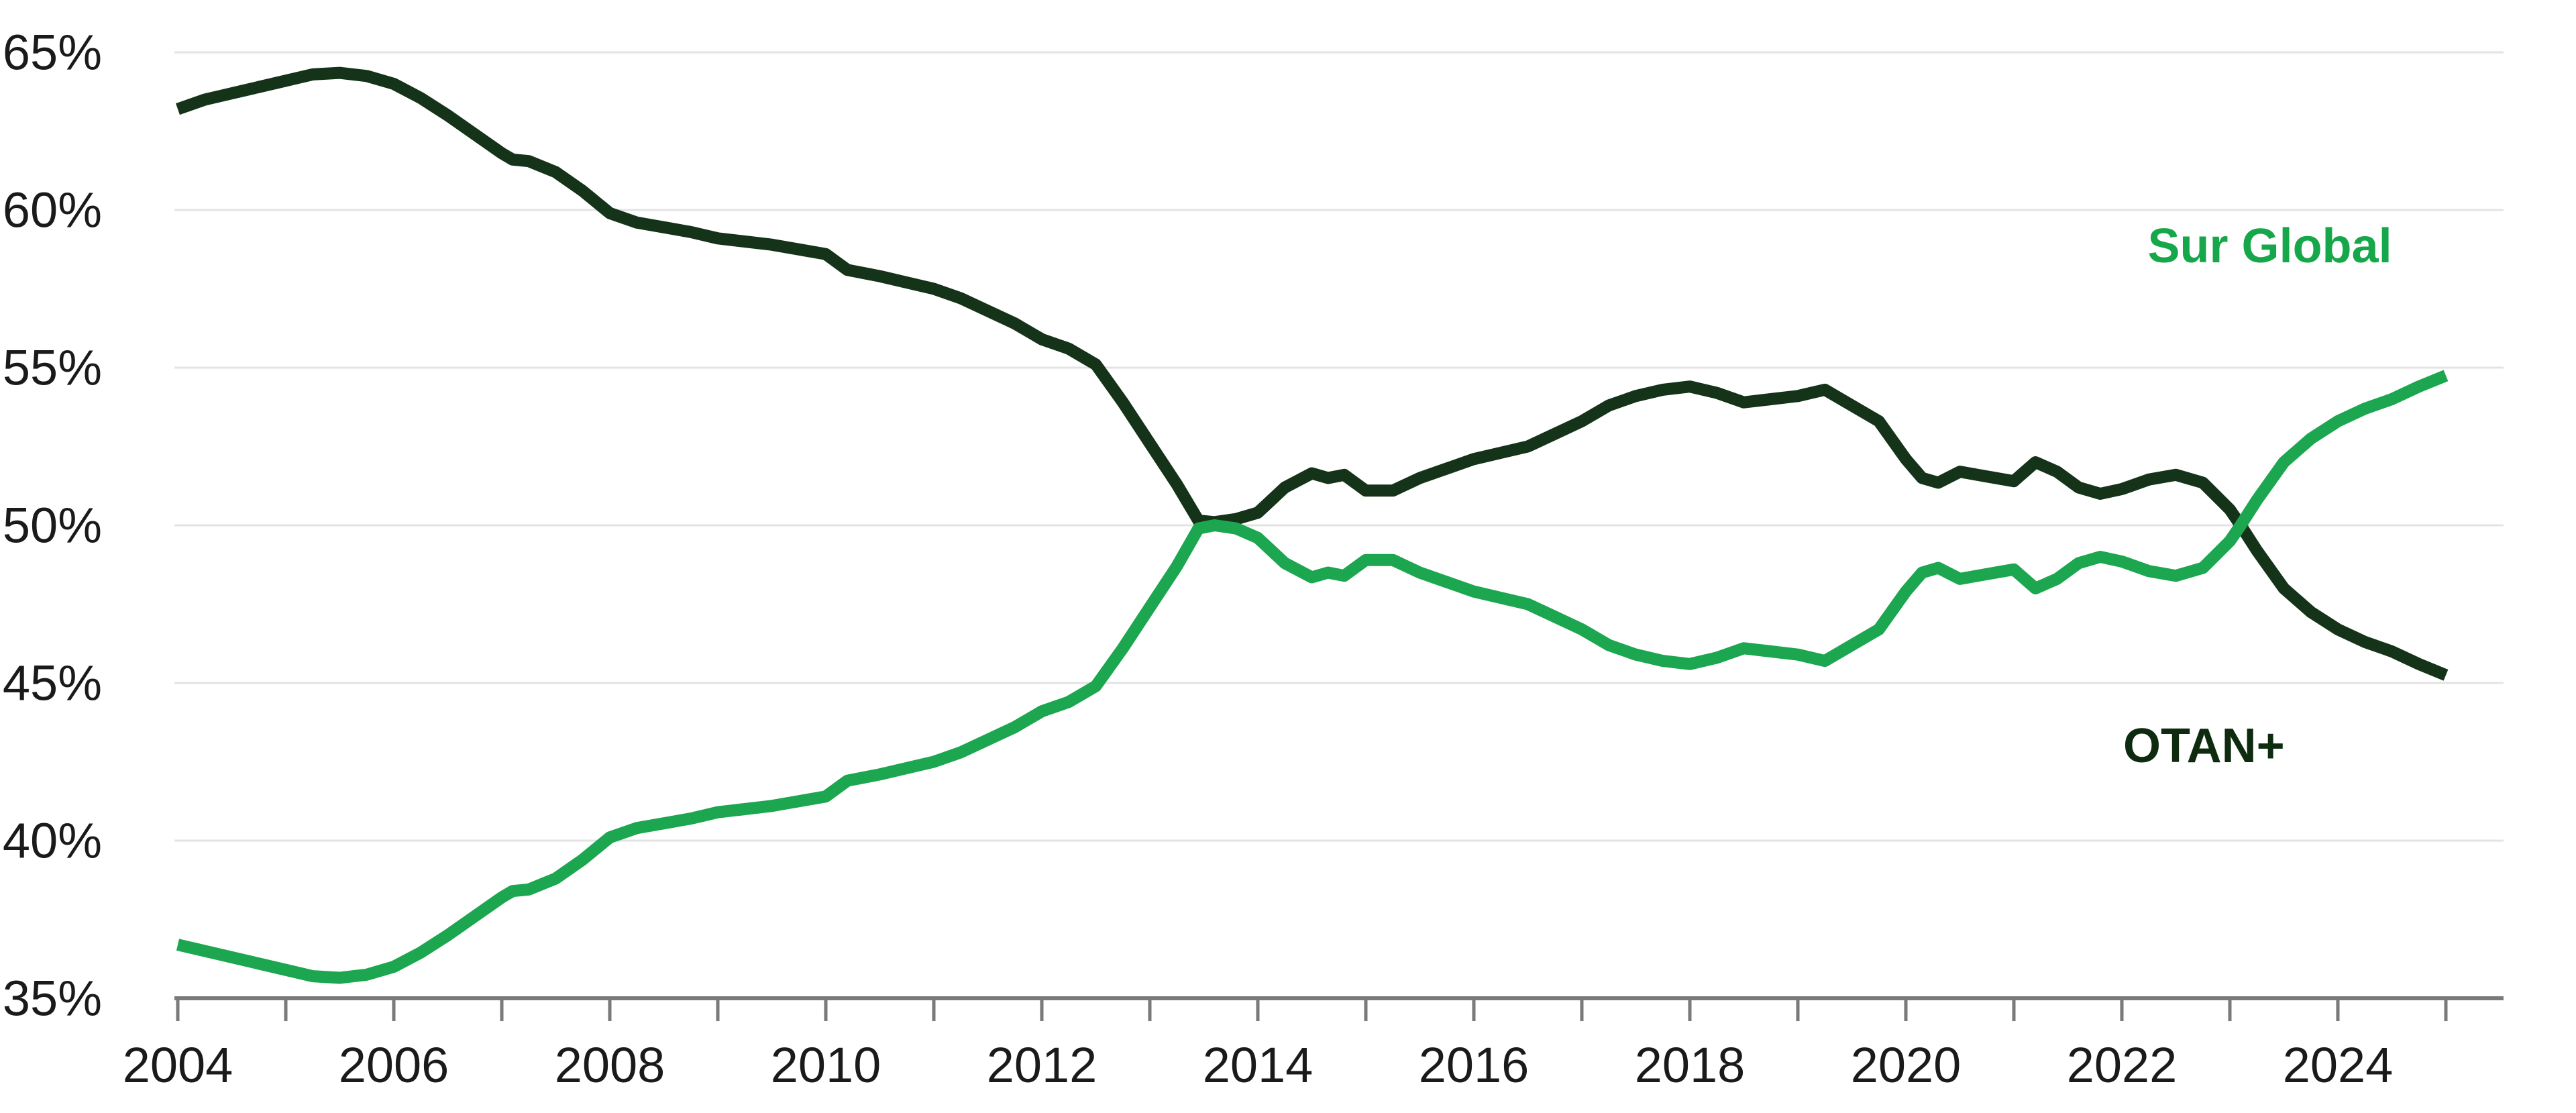 Image resolution: width=2576 pixels, height=1113 pixels. I want to click on y-tick-label-50: 50%, so click(52, 525).